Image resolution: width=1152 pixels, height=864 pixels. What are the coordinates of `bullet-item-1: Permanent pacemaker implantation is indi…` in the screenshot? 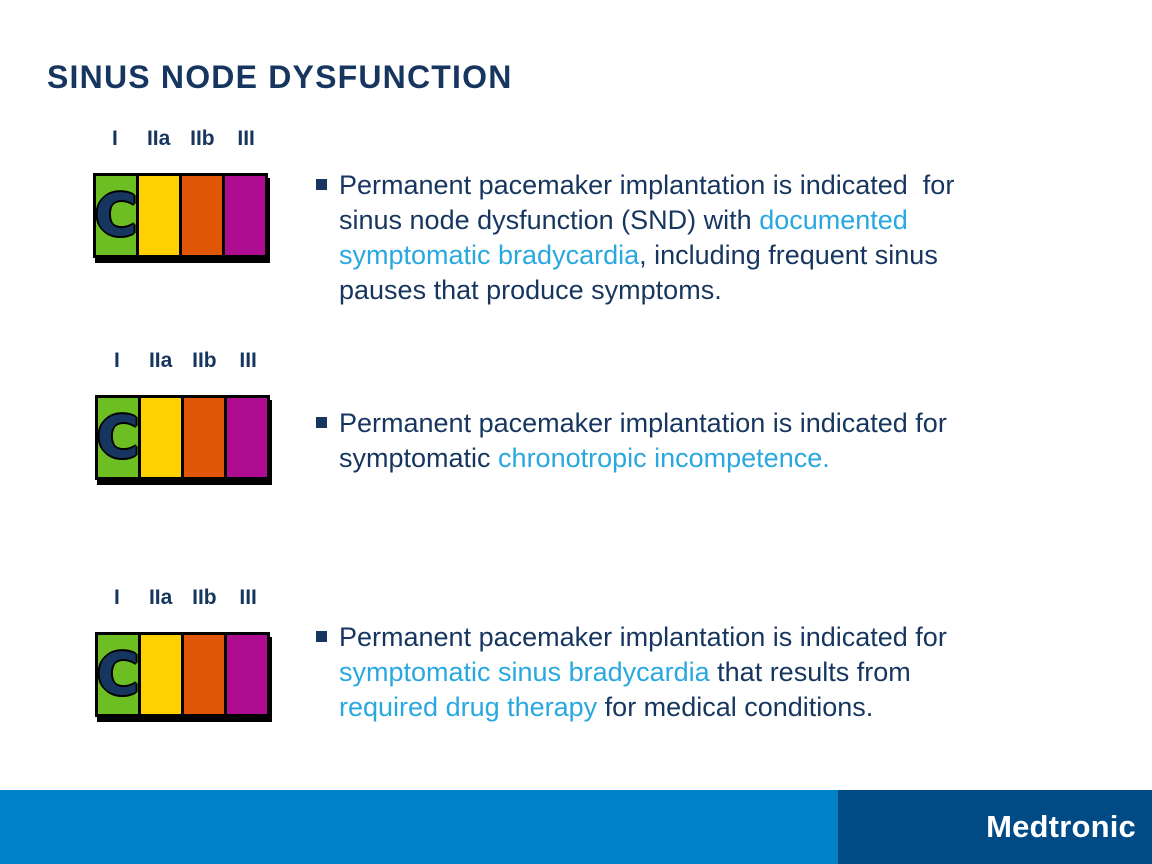 It's located at (696, 238).